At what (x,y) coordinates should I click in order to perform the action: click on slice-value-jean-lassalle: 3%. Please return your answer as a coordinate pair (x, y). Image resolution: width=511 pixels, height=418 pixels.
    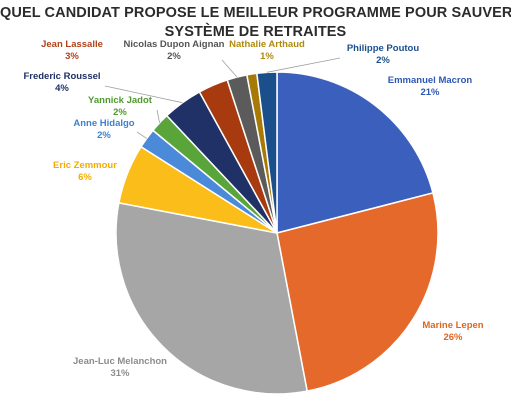
    Looking at the image, I should click on (72, 56).